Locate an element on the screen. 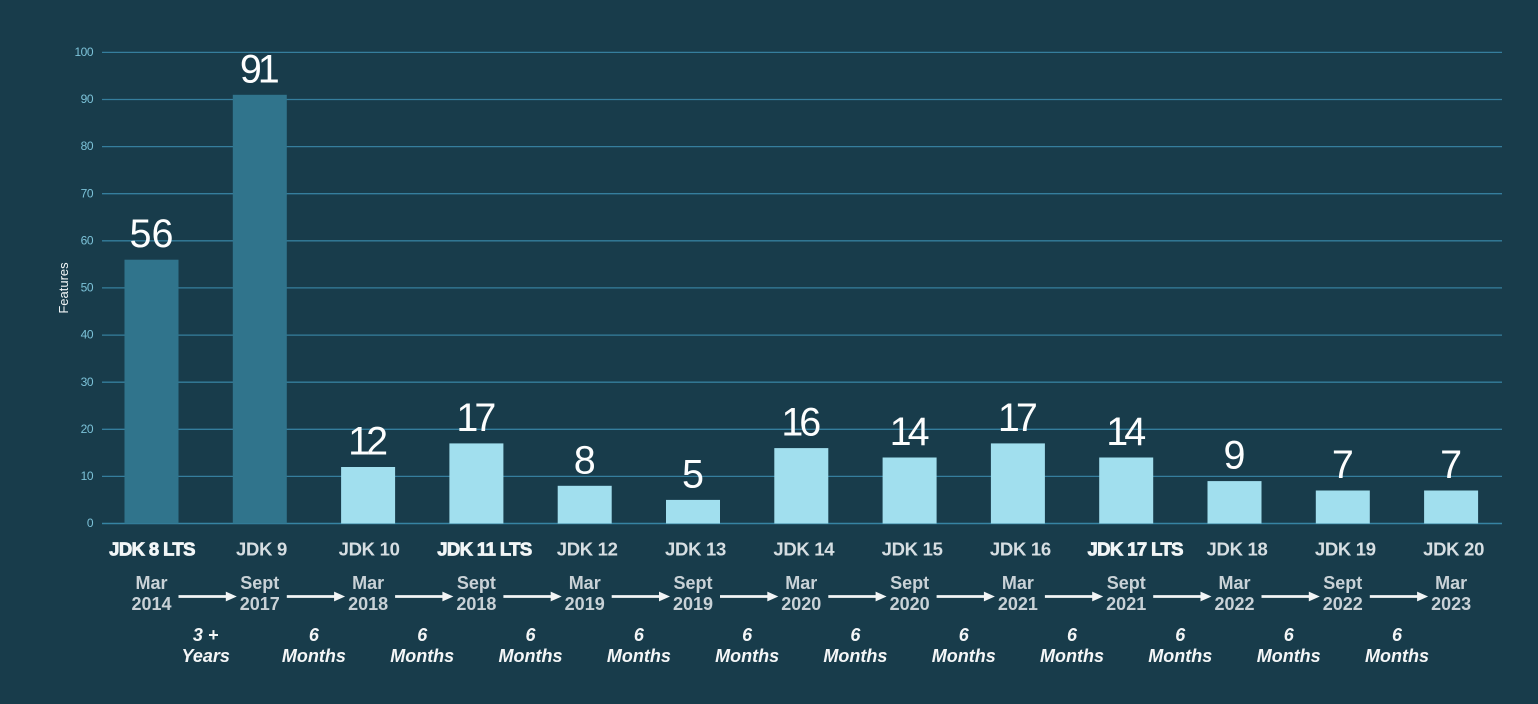 This screenshot has width=1538, height=704. svg-text: JDK 17 LTS is located at coordinates (1135, 549).